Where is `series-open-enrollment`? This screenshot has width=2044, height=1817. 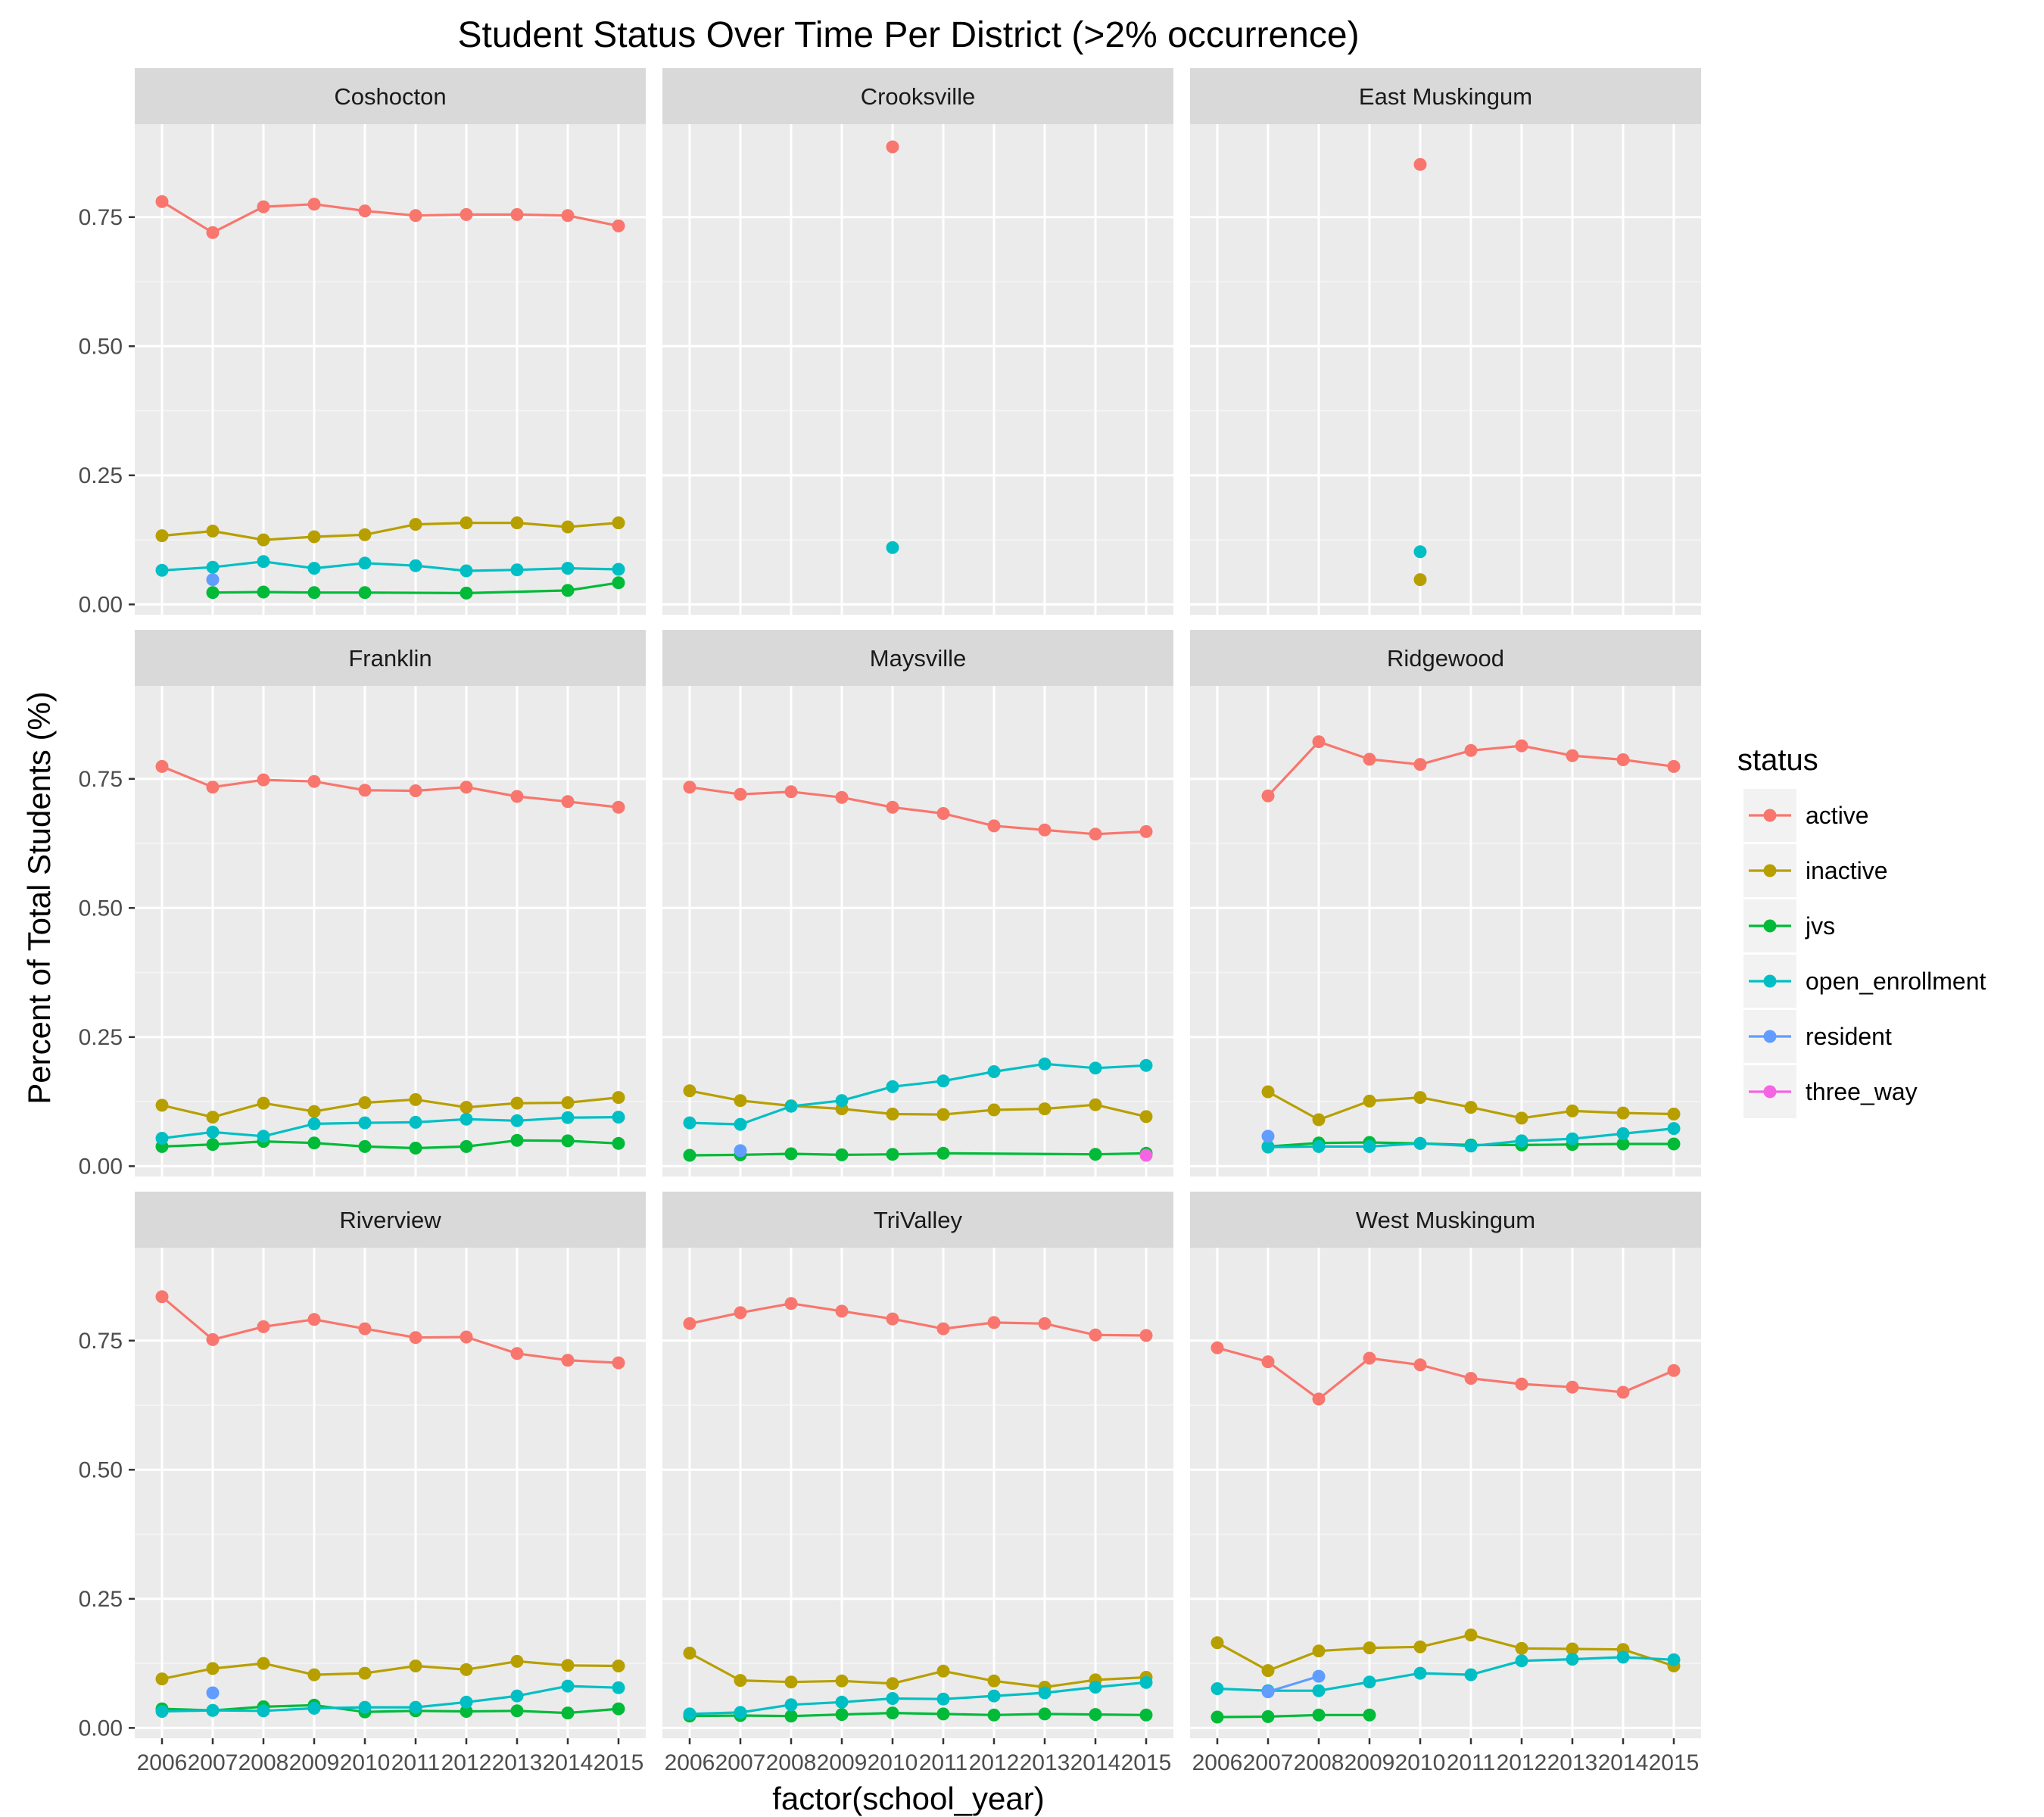 series-open-enrollment is located at coordinates (892, 547).